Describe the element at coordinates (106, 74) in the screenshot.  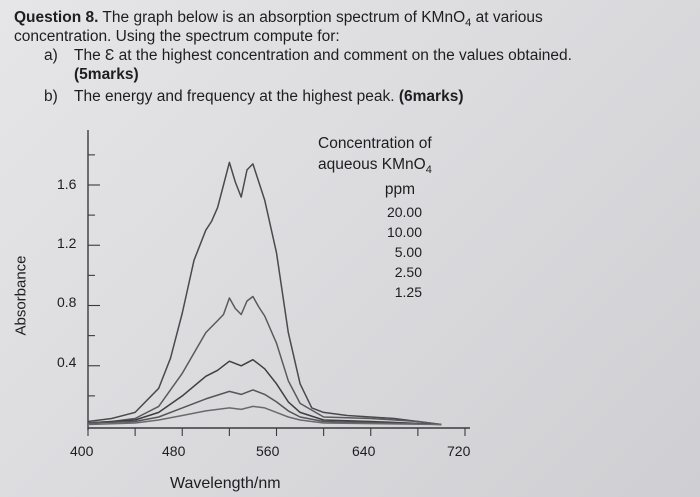
I see `part-a-marks: (5marks)` at that location.